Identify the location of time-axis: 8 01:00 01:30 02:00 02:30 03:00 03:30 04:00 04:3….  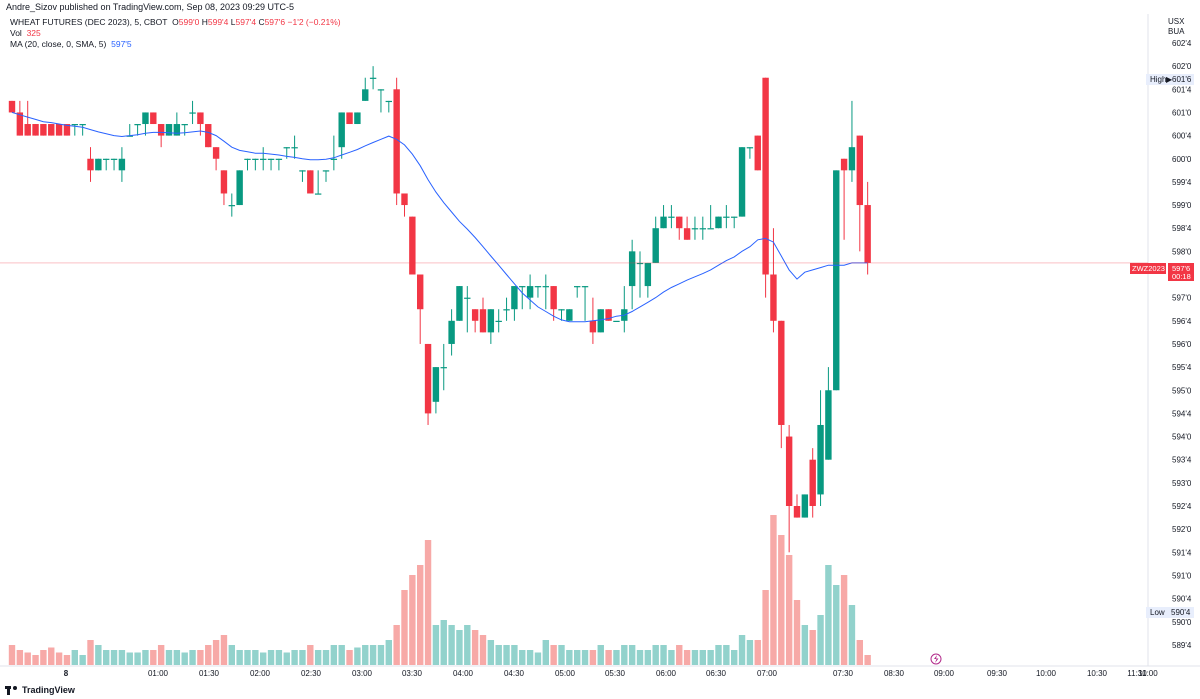
(611, 673).